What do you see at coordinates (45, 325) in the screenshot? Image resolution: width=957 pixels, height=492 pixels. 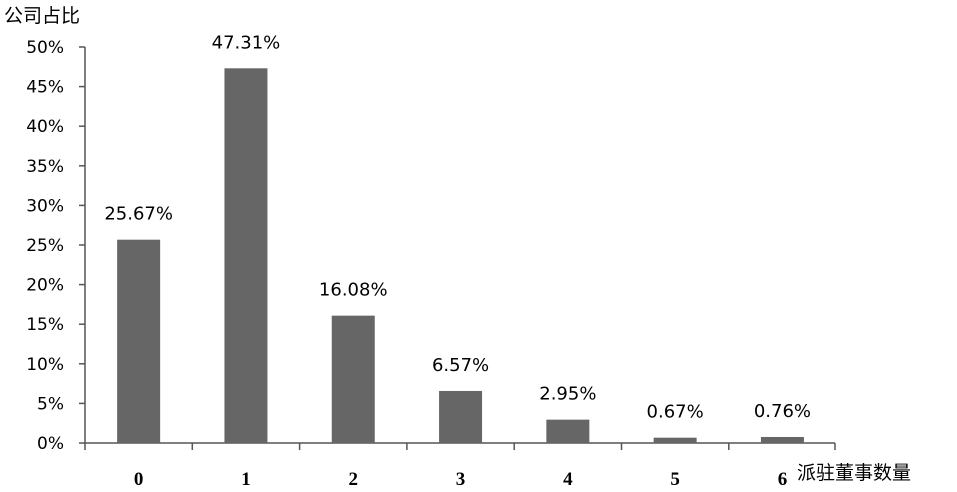 I see `y-tick-label: 15%` at bounding box center [45, 325].